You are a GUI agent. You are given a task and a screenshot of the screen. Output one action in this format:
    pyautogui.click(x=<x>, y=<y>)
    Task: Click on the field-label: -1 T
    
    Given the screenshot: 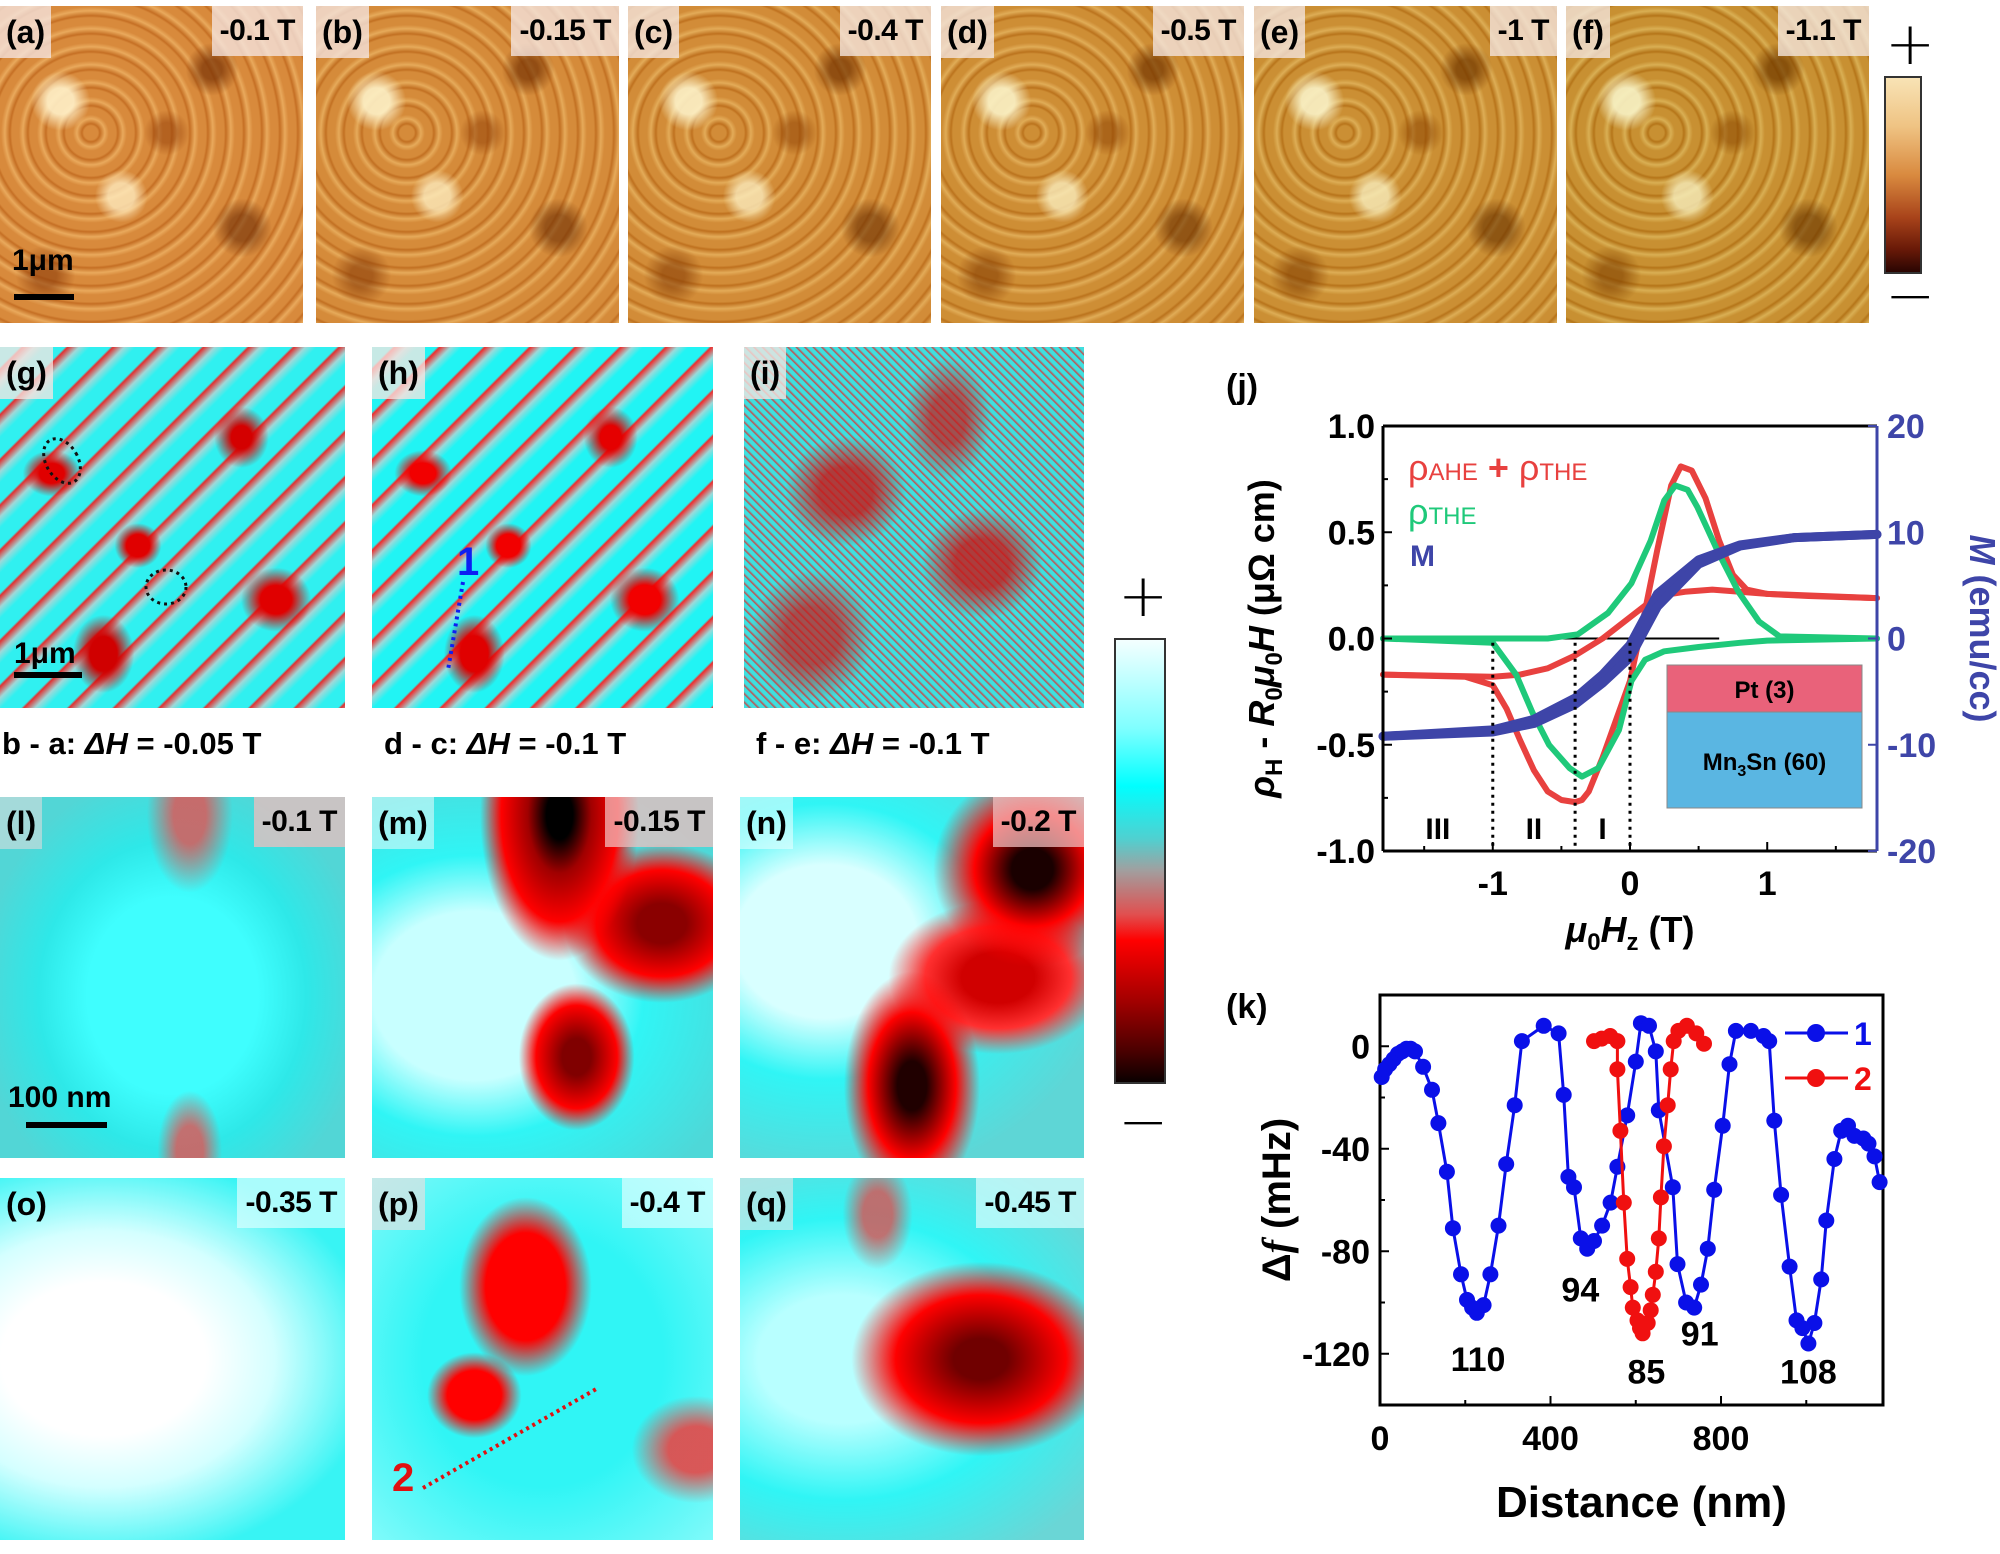 What is the action you would take?
    pyautogui.click(x=1523, y=31)
    